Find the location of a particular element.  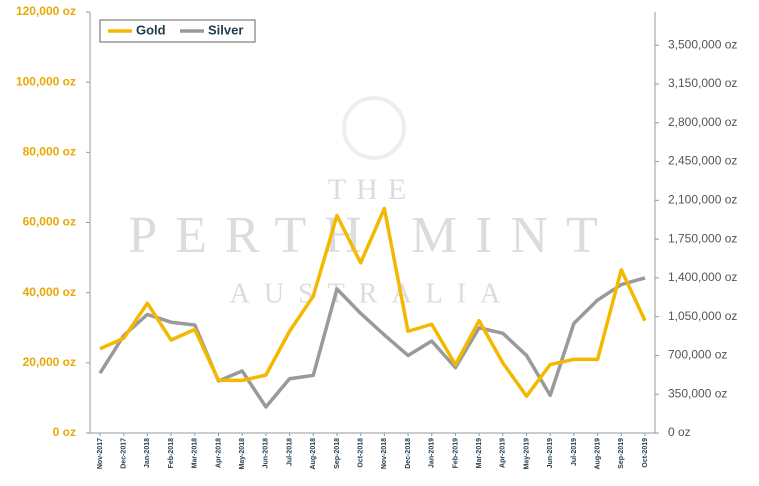

y-tick-label: 80,000 oz is located at coordinates (49, 152).